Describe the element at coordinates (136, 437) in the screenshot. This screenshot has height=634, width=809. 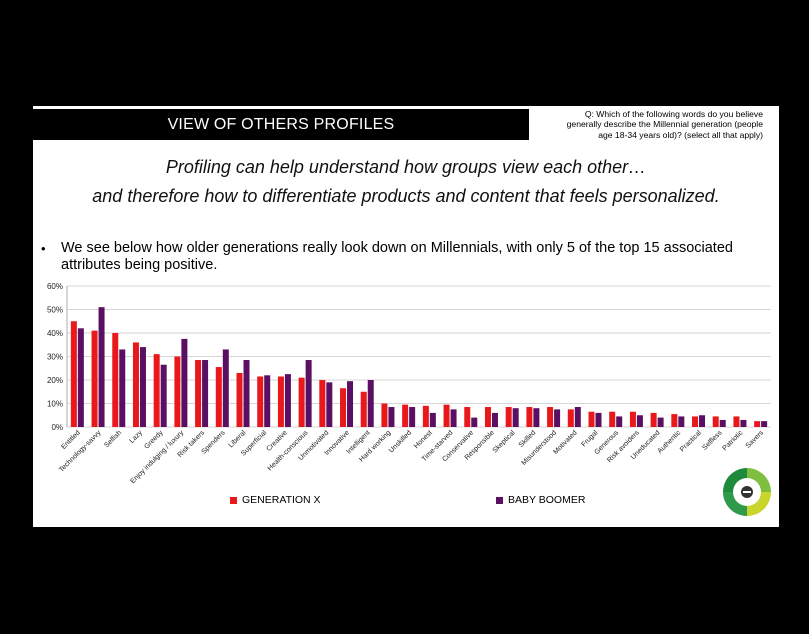
I see `x-tick-label: Lazy` at that location.